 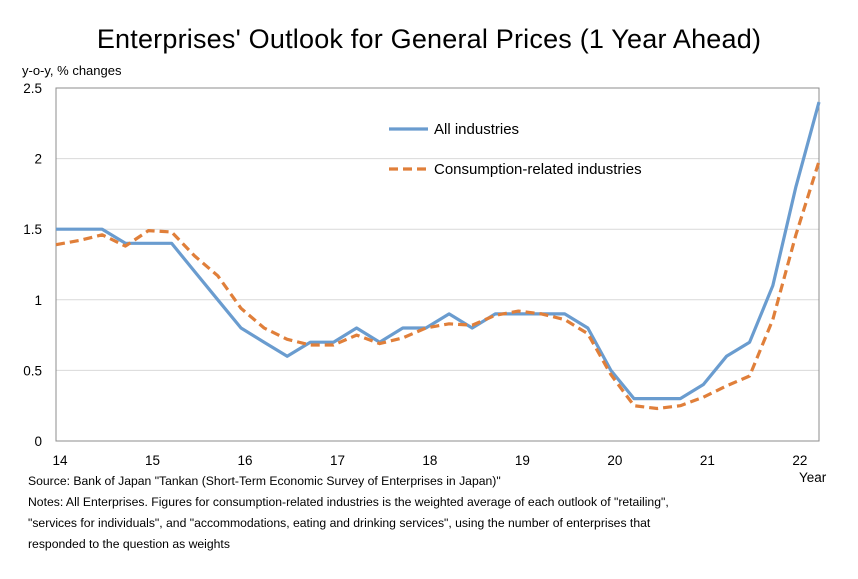 I want to click on x-tick-label: 15, so click(x=152, y=460).